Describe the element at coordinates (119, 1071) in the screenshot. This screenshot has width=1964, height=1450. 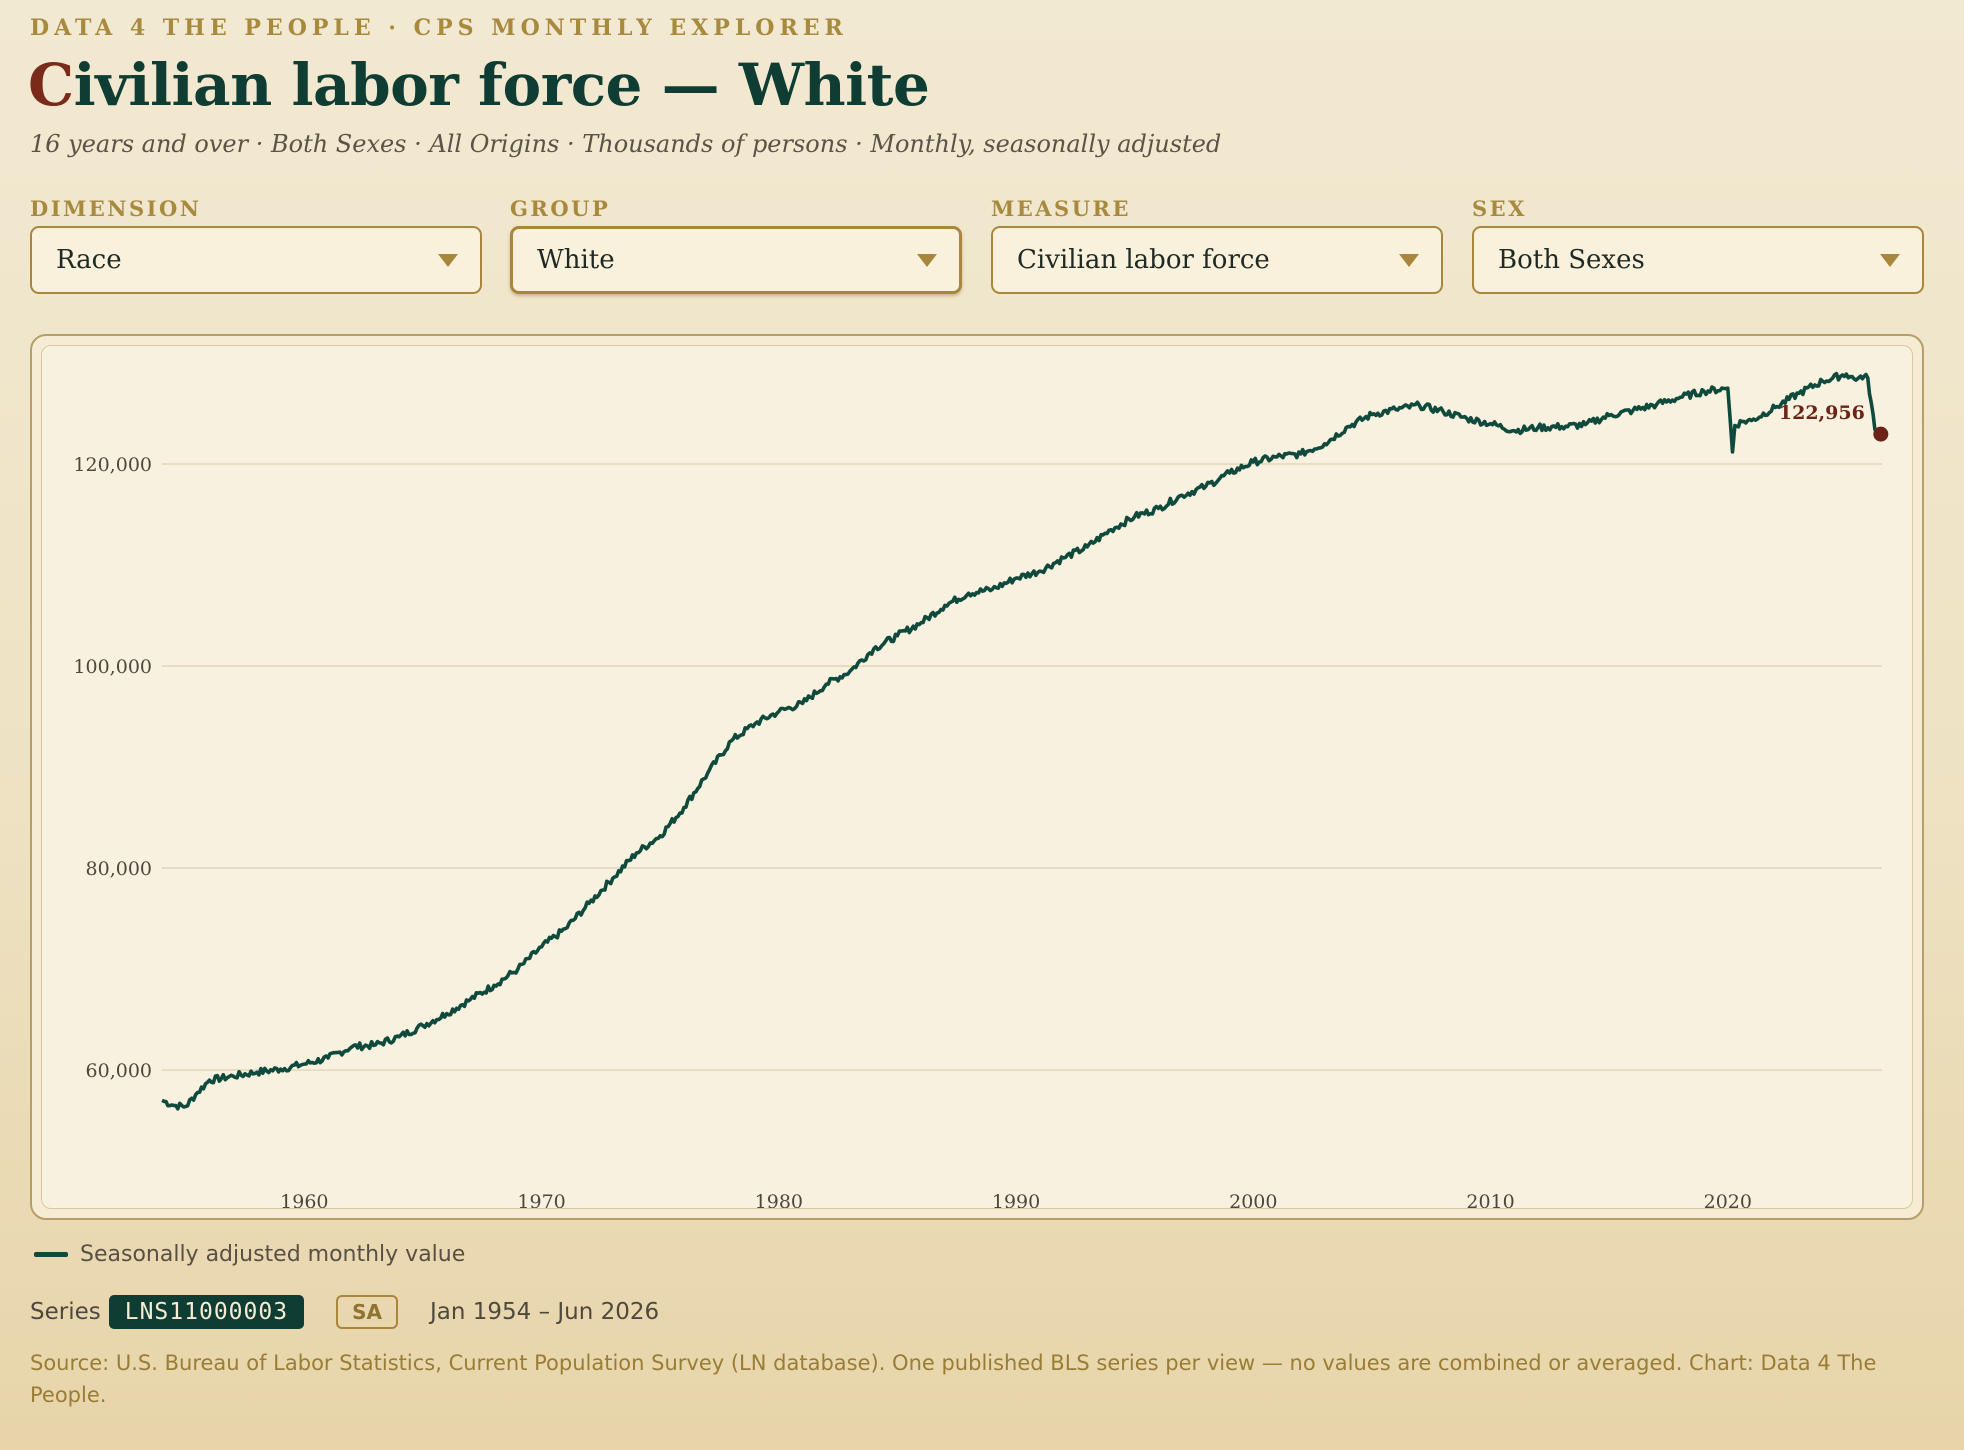
I see `y-tick-label: 60,000` at that location.